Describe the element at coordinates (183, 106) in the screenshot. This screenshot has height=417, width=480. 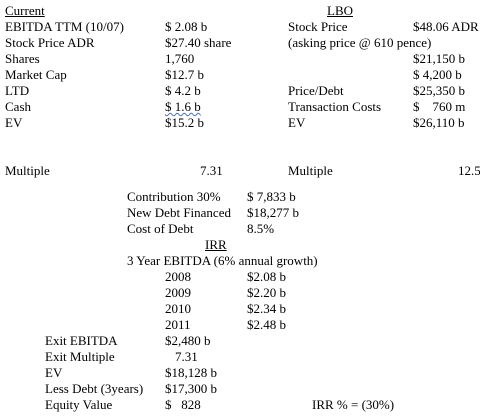
I see `row-value: $ 1.6 b` at that location.